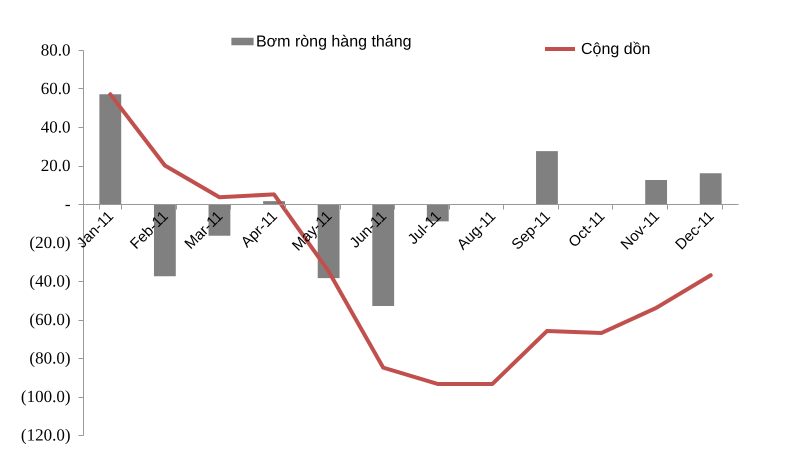 The width and height of the screenshot is (808, 463). I want to click on y-tick-label: 80.0, so click(55, 50).